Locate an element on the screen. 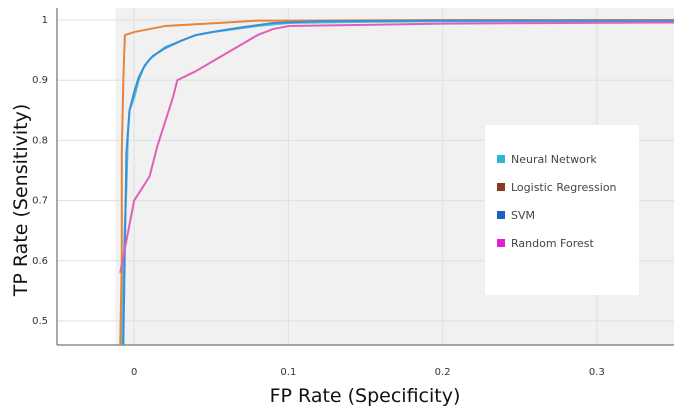  legend-item-logistic-regression: Logistic Regression is located at coordinates (557, 187).